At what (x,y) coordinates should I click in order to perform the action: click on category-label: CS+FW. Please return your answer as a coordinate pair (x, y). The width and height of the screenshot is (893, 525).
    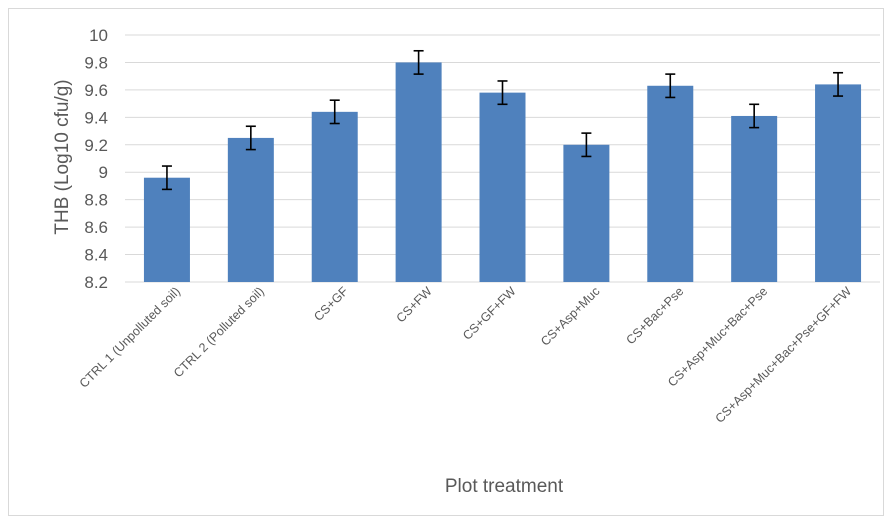
    Looking at the image, I should click on (414, 304).